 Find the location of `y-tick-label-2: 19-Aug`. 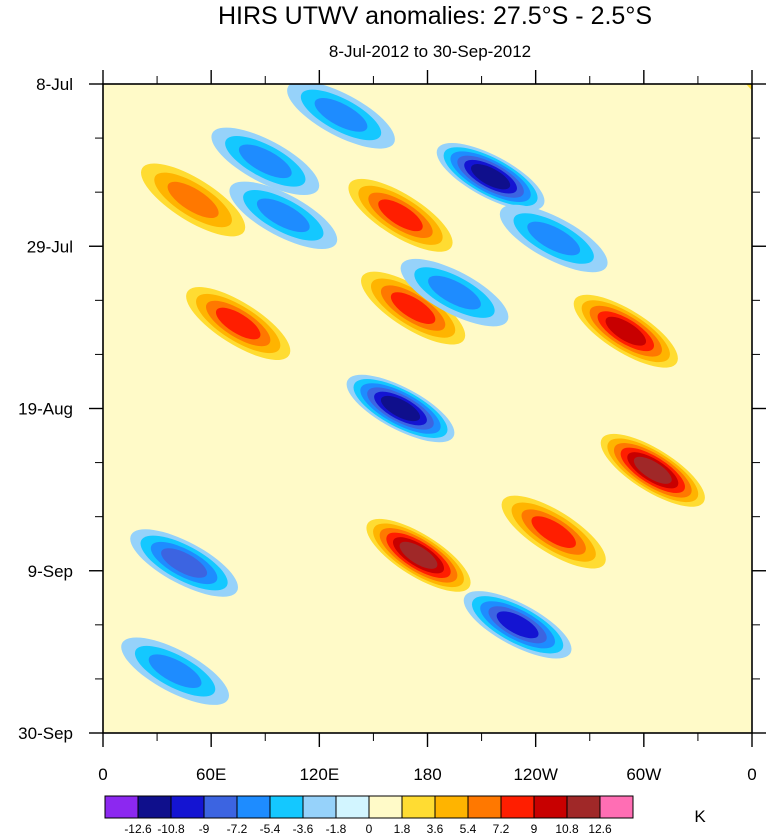

y-tick-label-2: 19-Aug is located at coordinates (45, 409).